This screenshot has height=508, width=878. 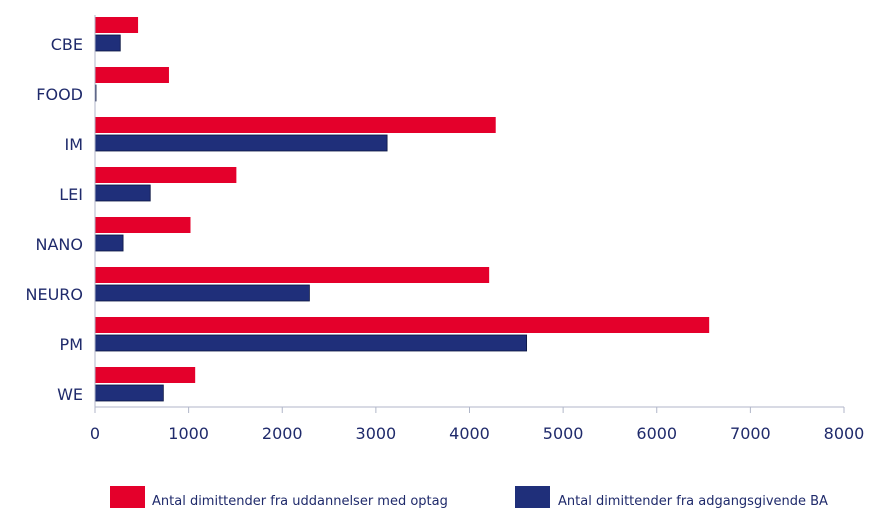 I want to click on category-label-im: IM, so click(x=73, y=144).